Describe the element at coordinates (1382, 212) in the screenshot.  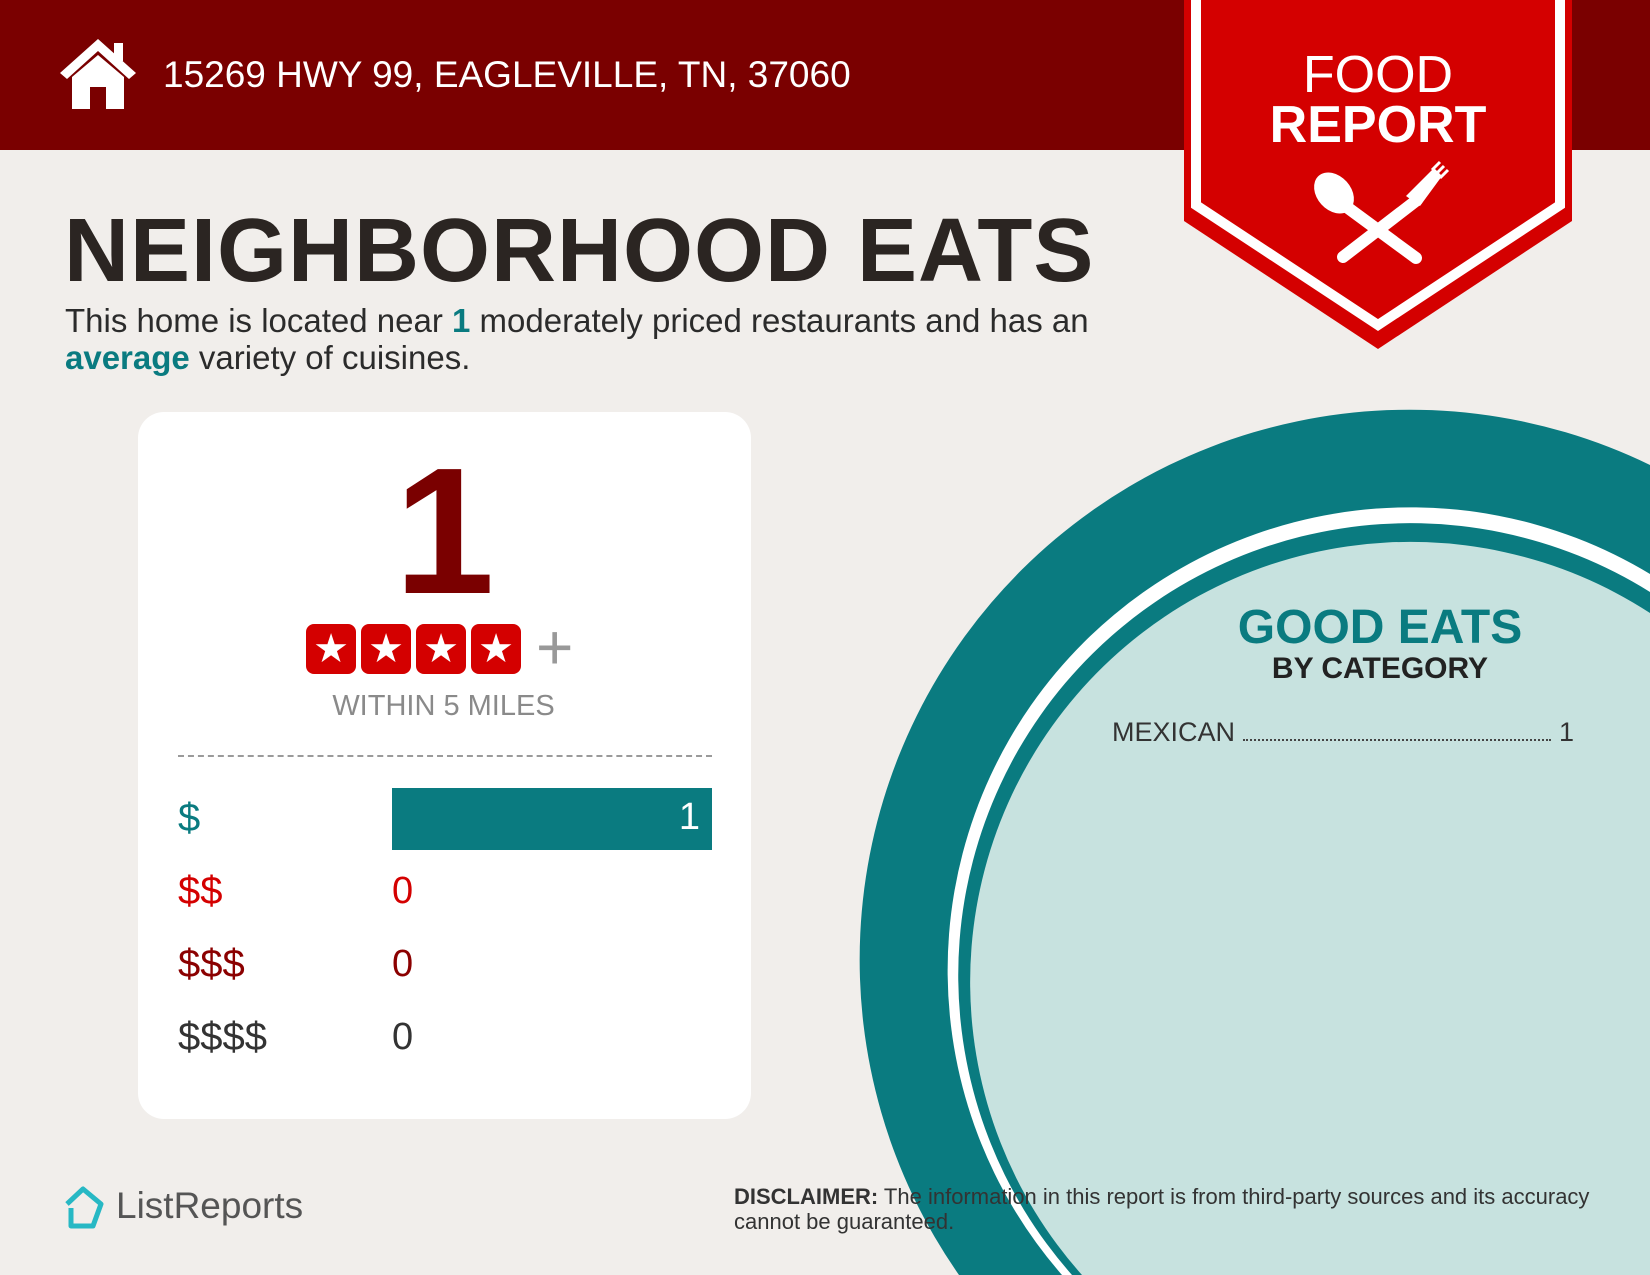
I see `spoon-fork-icon` at that location.